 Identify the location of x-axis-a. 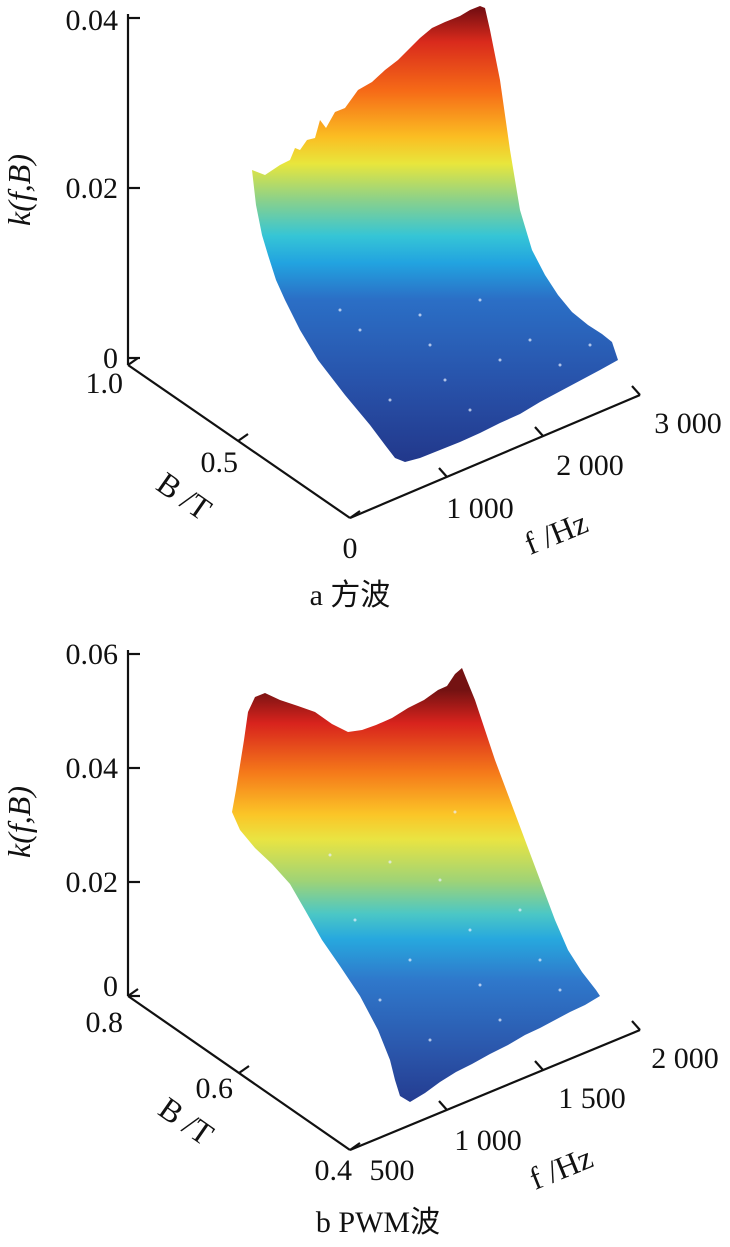
(495, 456).